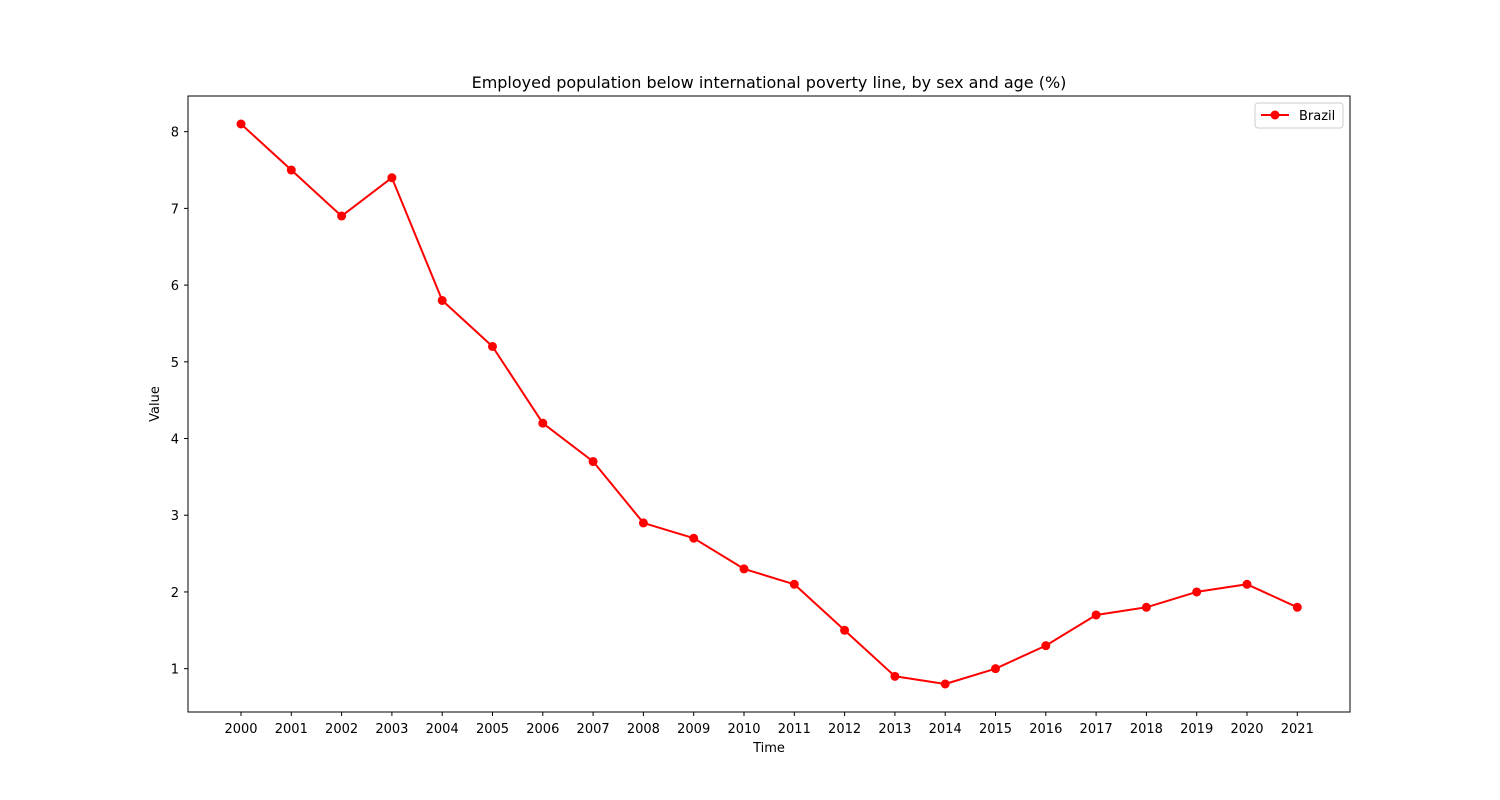 The image size is (1500, 800). Describe the element at coordinates (175, 209) in the screenshot. I see `y-tick-label: 7` at that location.